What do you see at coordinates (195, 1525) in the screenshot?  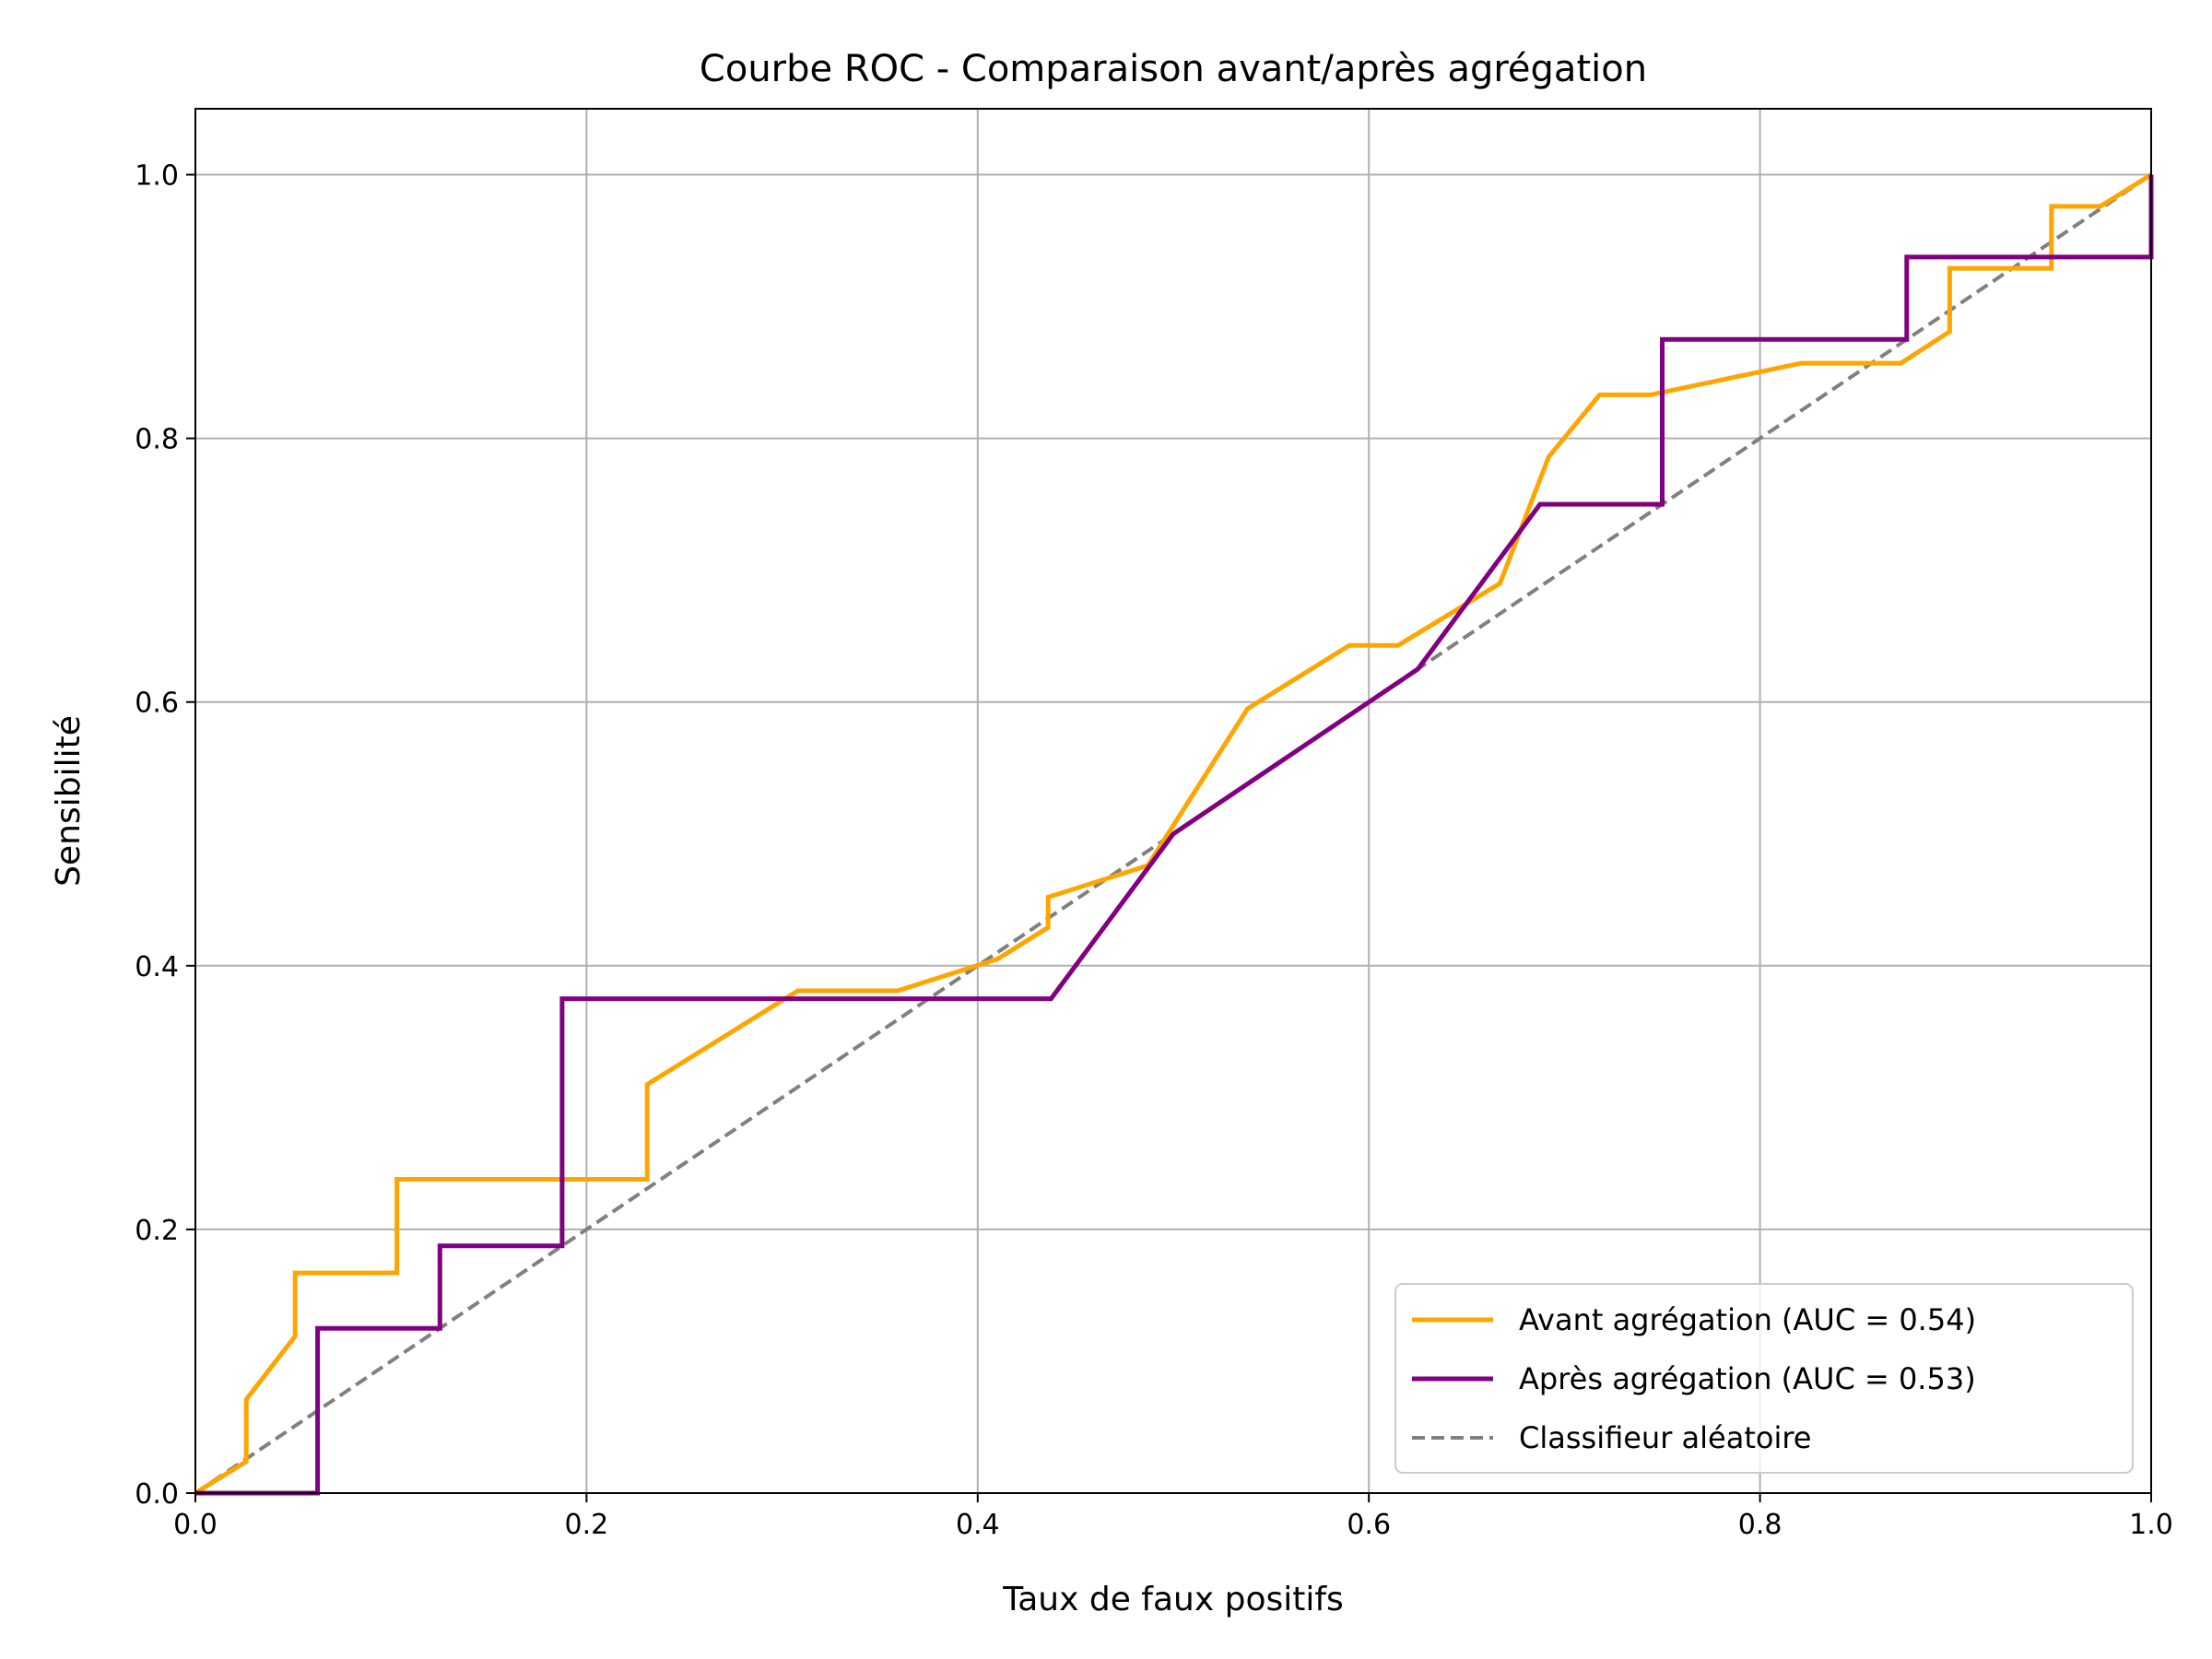 I see `x-tick-label: 0.0` at bounding box center [195, 1525].